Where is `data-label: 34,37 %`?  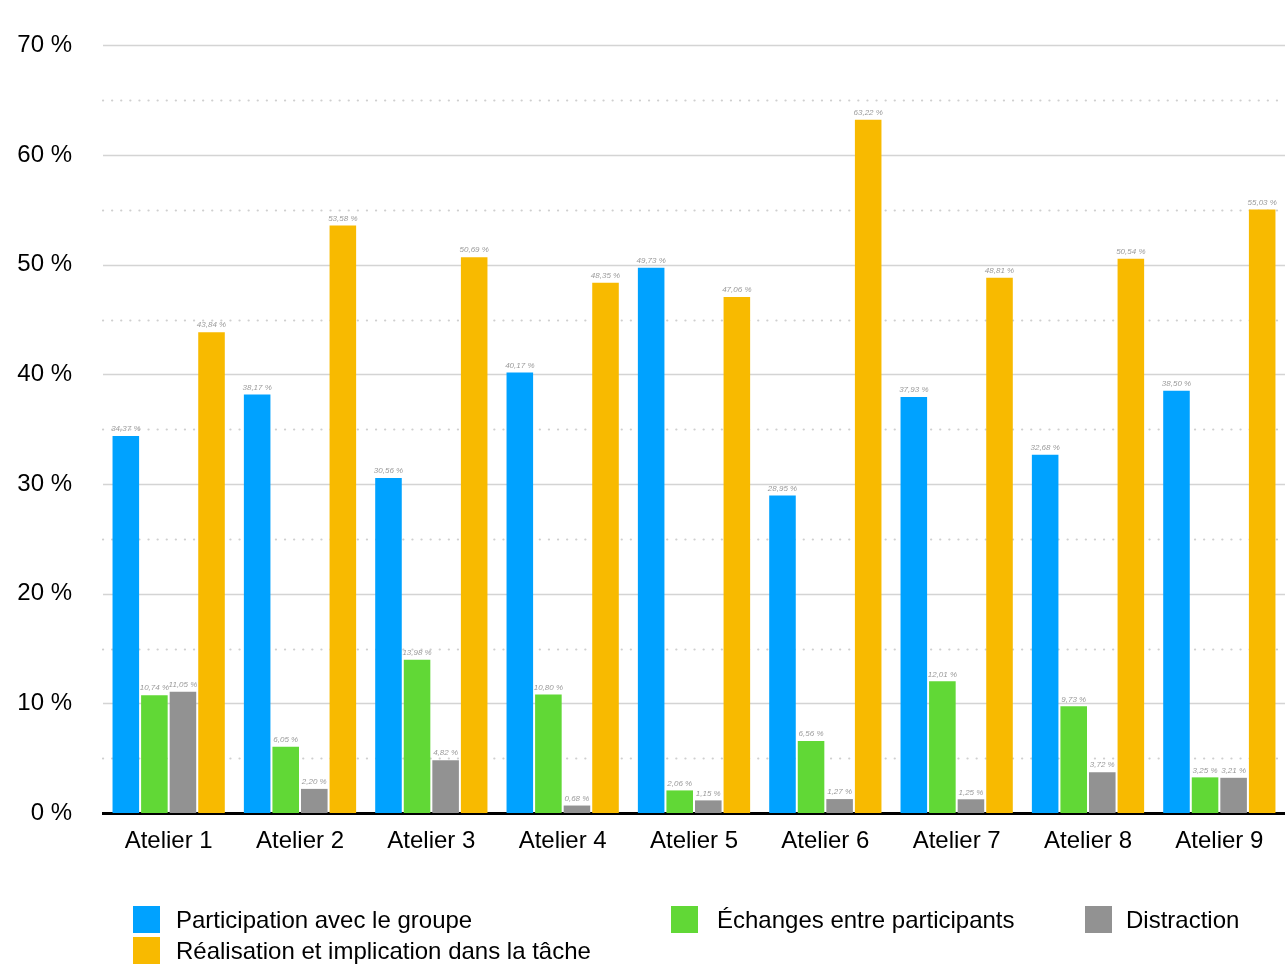 data-label: 34,37 % is located at coordinates (126, 429).